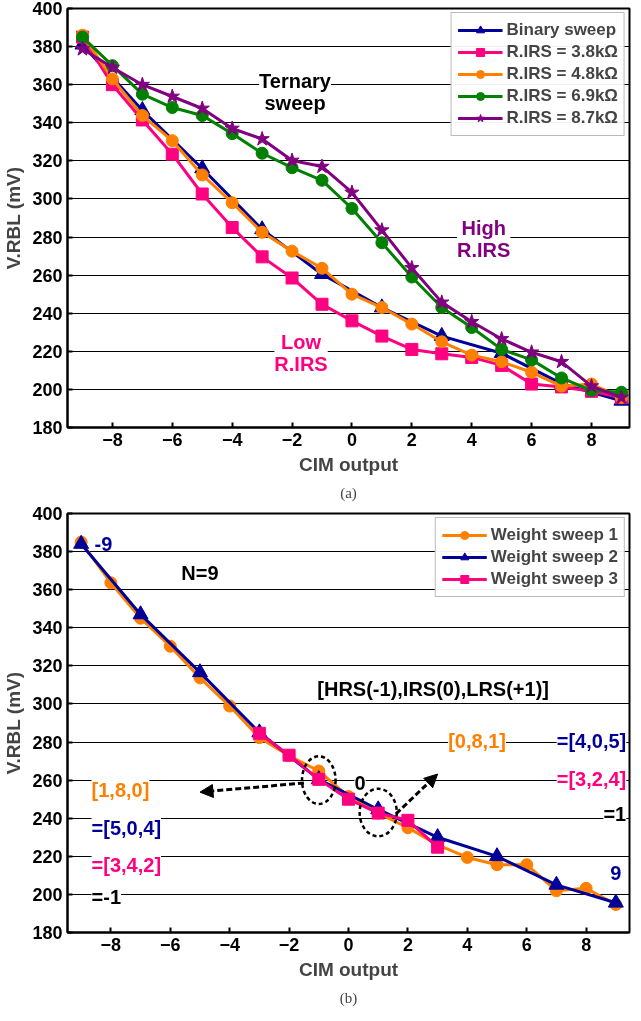 Image resolution: width=641 pixels, height=1021 pixels. What do you see at coordinates (591, 779) in the screenshot?
I see `annotation: =[3,2,4]` at bounding box center [591, 779].